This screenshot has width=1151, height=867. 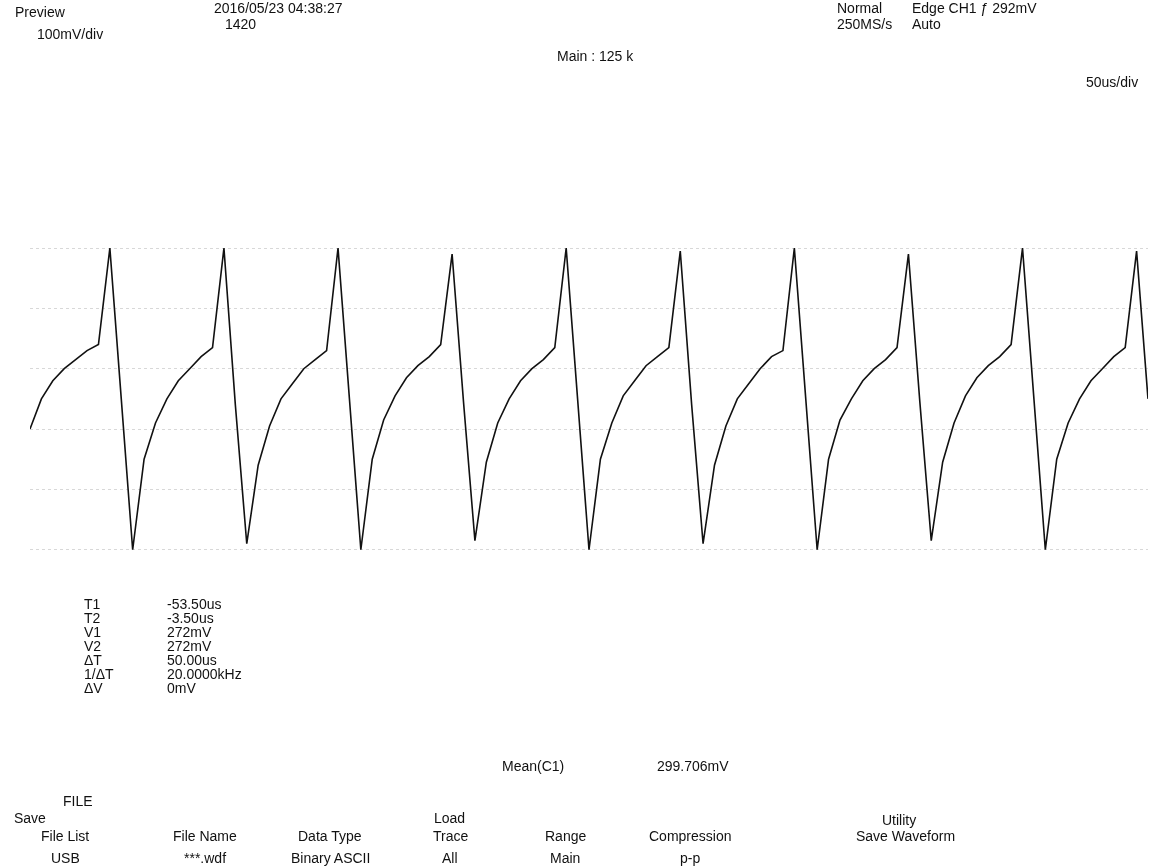 I want to click on text: All, so click(x=450, y=858).